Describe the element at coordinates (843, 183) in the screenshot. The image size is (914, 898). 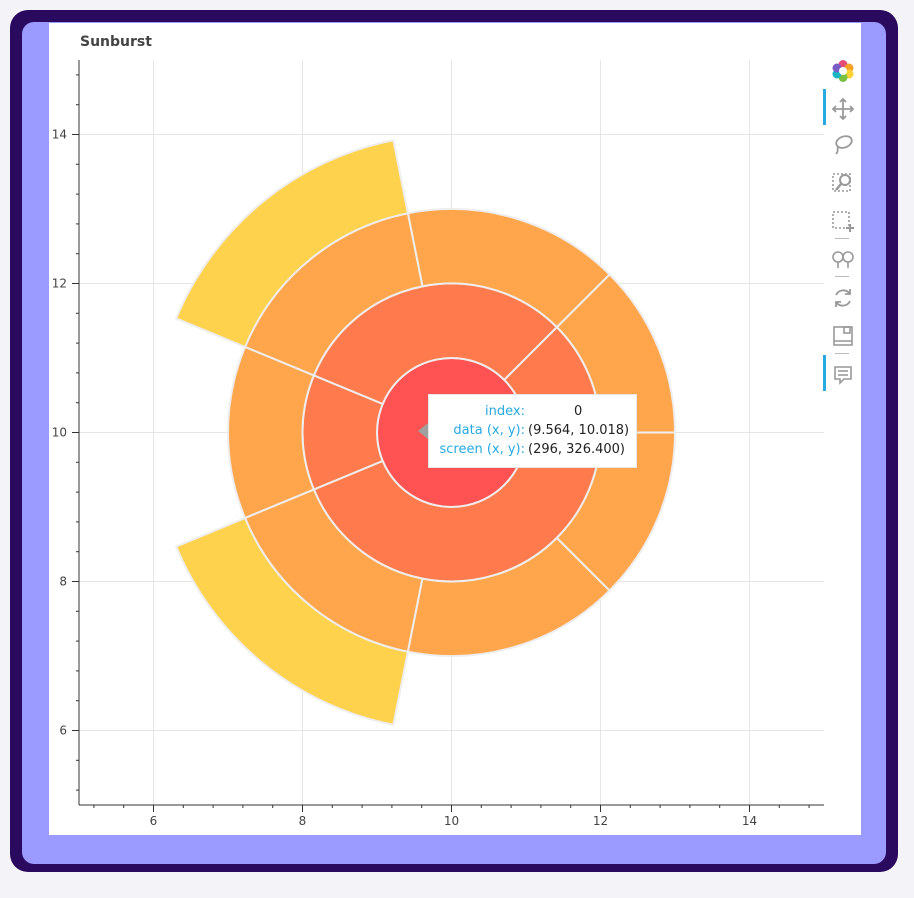
I see `box-zoom-icon` at that location.